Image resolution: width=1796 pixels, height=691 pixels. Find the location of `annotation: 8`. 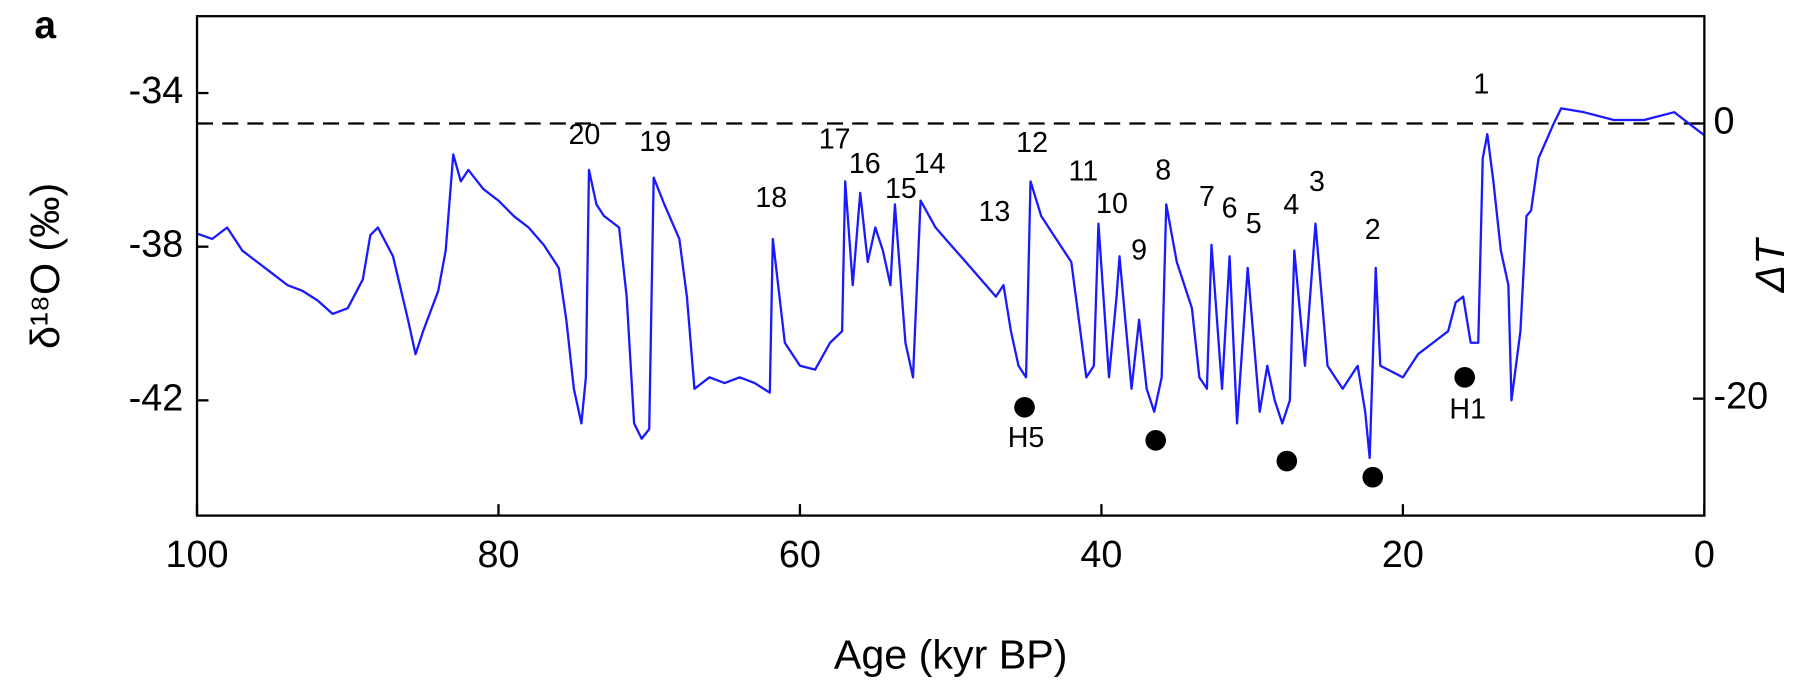

annotation: 8 is located at coordinates (1163, 170).